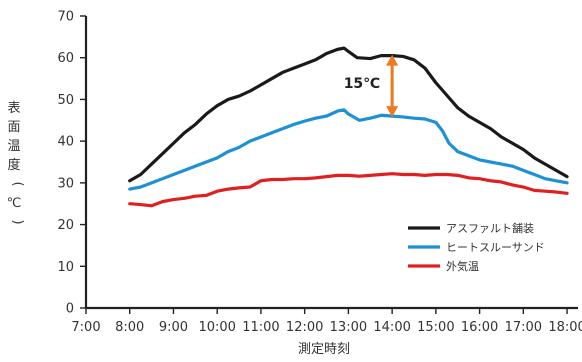 The image size is (582, 362). Describe the element at coordinates (435, 327) in the screenshot. I see `x-tick-label: 15:00` at that location.